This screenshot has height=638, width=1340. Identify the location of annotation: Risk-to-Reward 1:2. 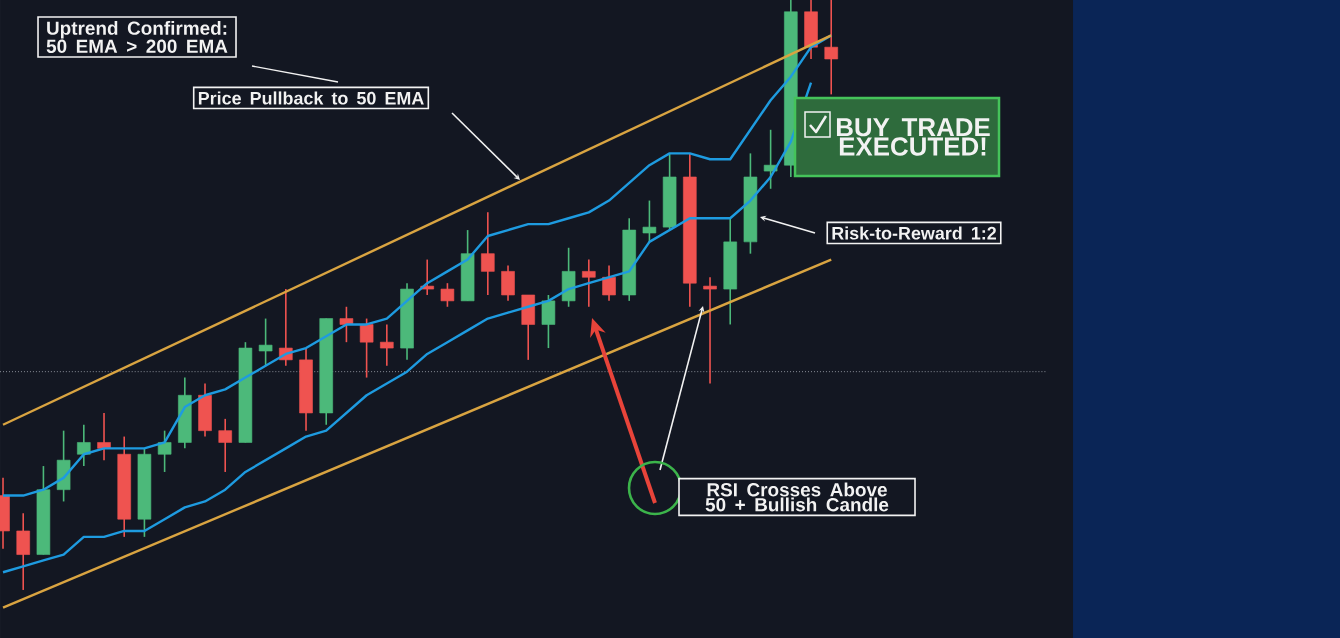
(914, 233).